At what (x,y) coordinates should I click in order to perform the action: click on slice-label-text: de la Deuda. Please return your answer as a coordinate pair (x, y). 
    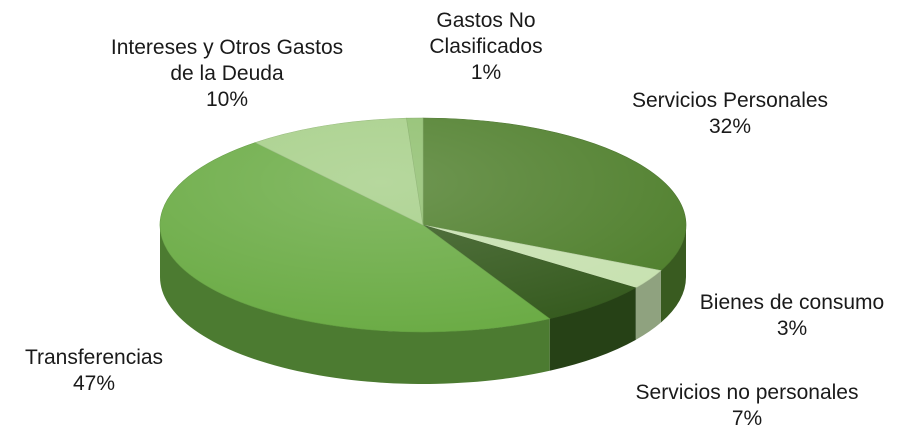
    Looking at the image, I should click on (227, 73).